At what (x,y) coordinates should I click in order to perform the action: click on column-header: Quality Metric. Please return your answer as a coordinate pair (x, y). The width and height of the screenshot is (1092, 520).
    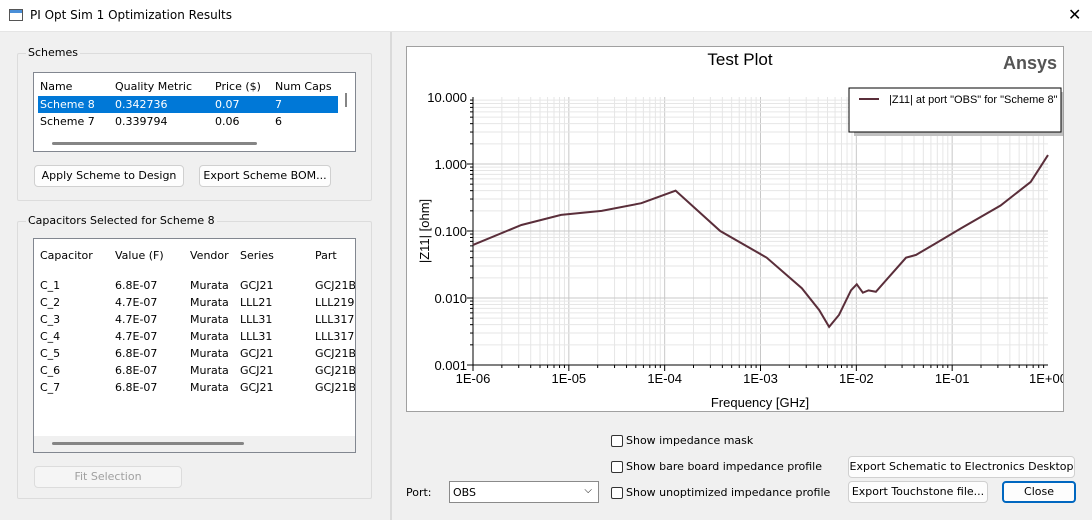
    Looking at the image, I should click on (153, 86).